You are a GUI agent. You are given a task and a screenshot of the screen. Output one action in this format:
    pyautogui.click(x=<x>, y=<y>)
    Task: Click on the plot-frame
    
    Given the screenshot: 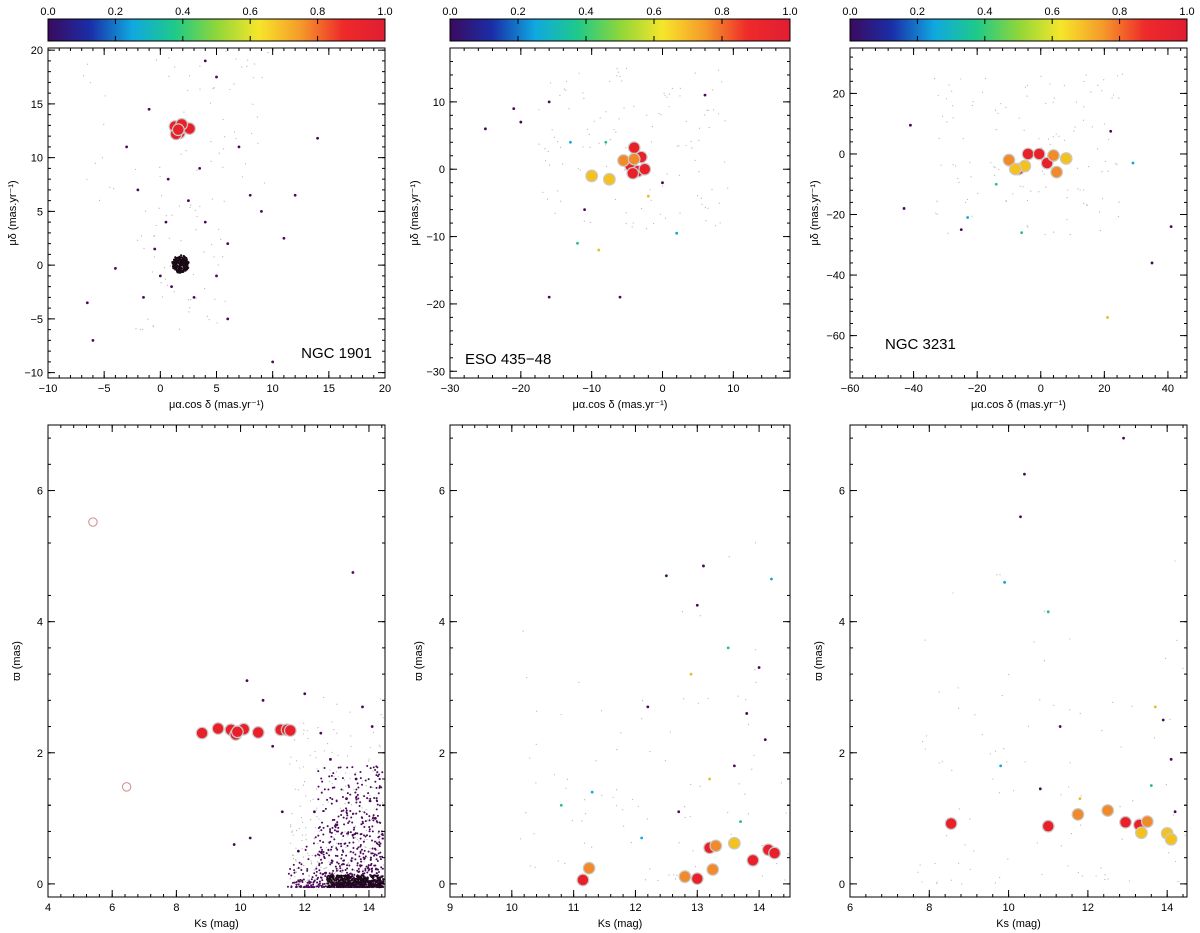 What is the action you would take?
    pyautogui.click(x=216, y=213)
    